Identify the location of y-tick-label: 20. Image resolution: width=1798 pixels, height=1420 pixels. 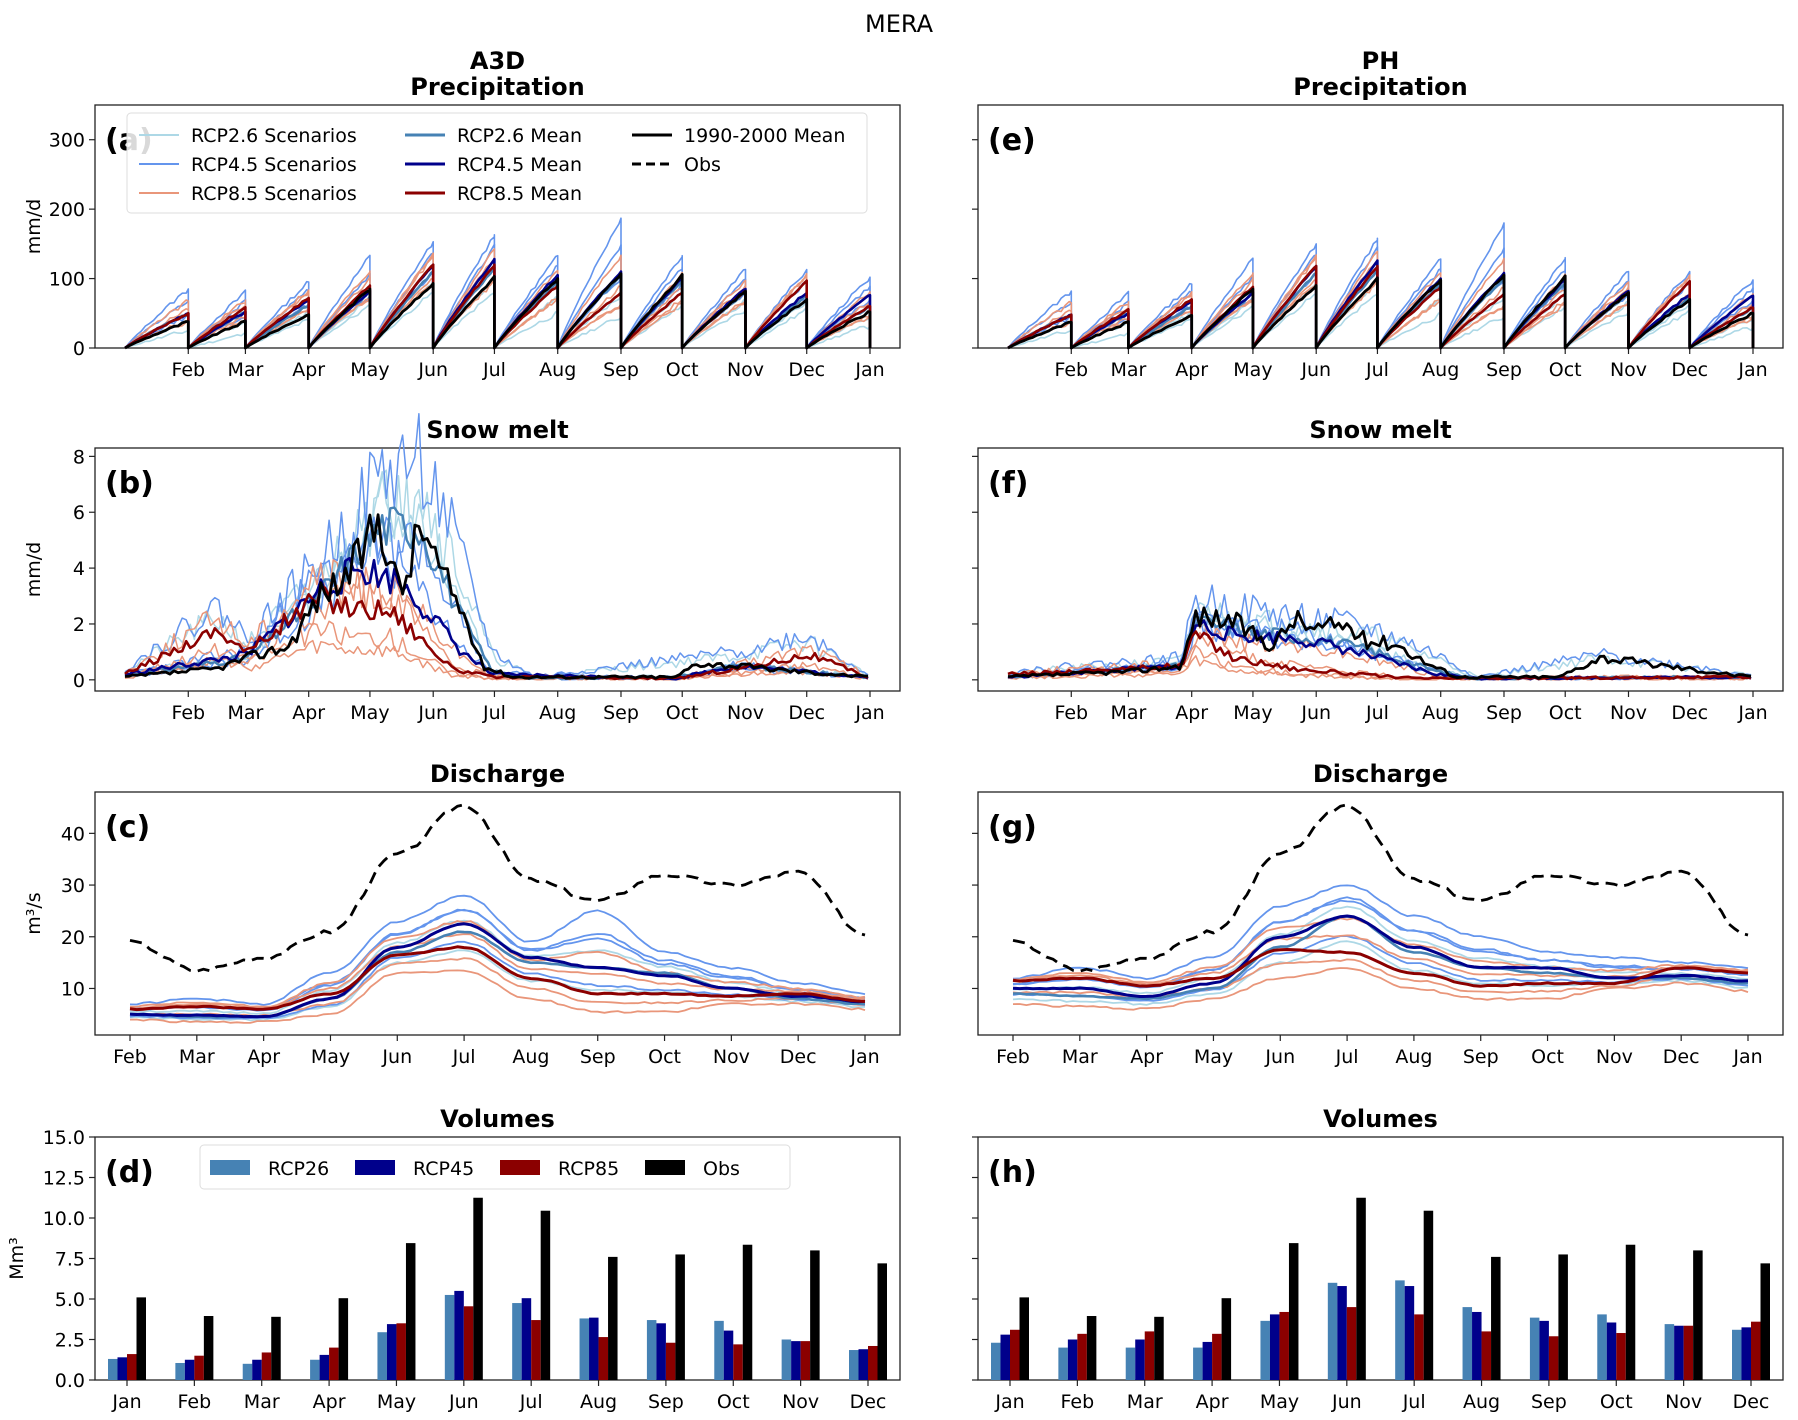
(73, 938).